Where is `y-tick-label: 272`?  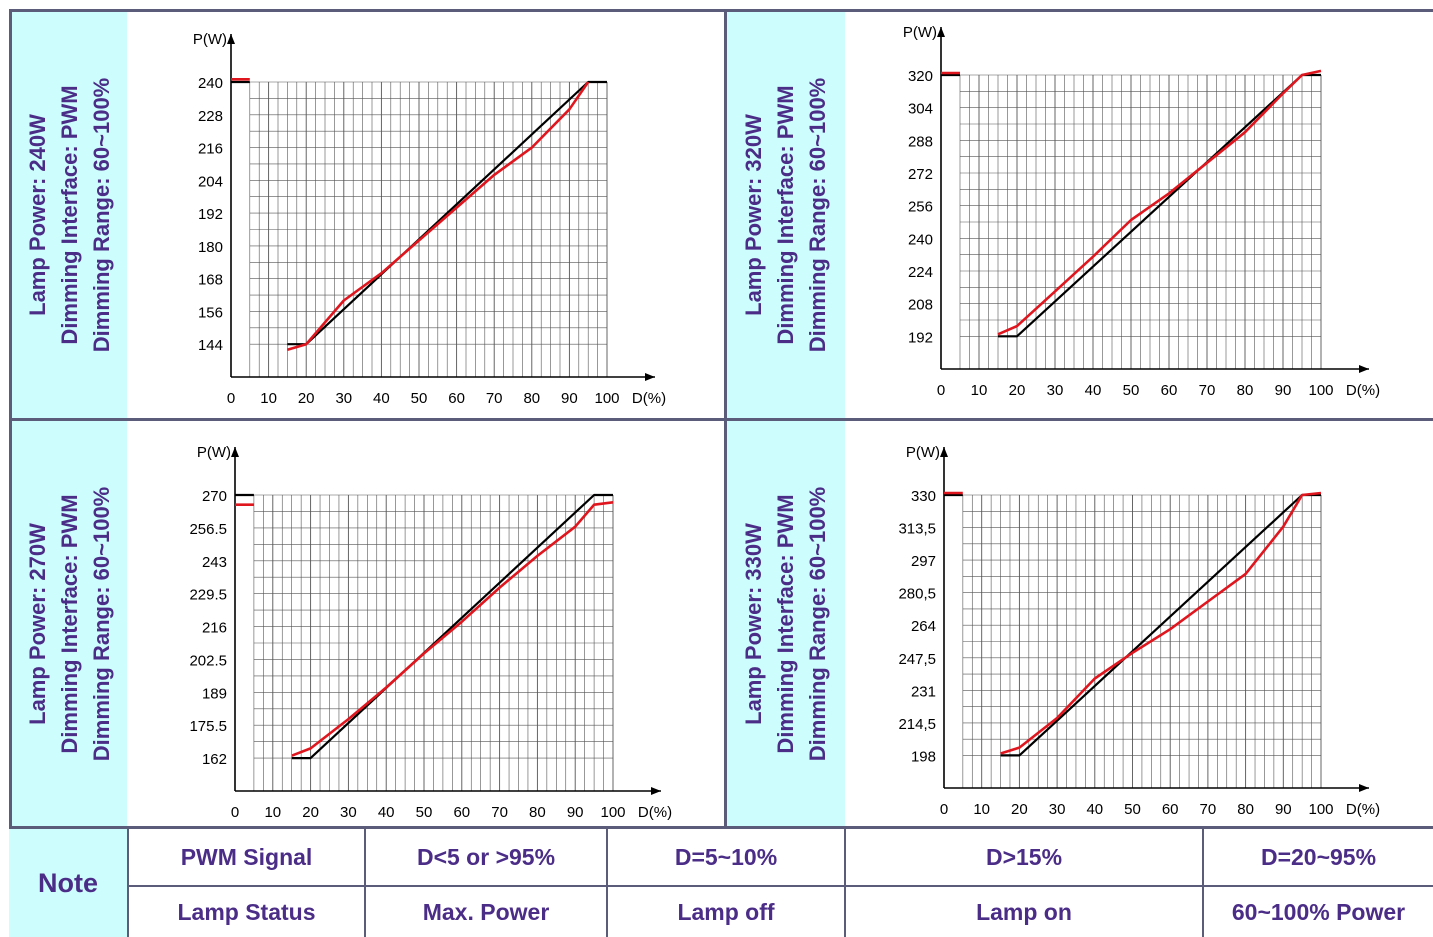 y-tick-label: 272 is located at coordinates (920, 174).